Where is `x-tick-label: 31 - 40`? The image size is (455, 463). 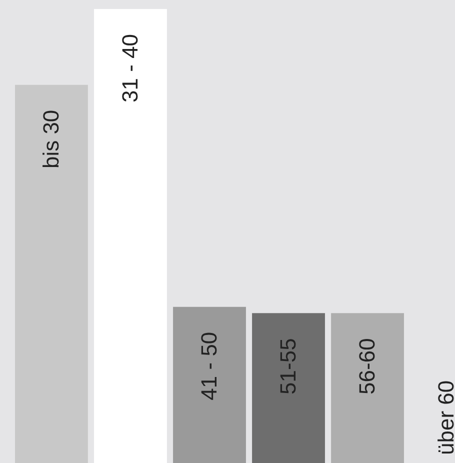
x-tick-label: 31 - 40 is located at coordinates (129, 68).